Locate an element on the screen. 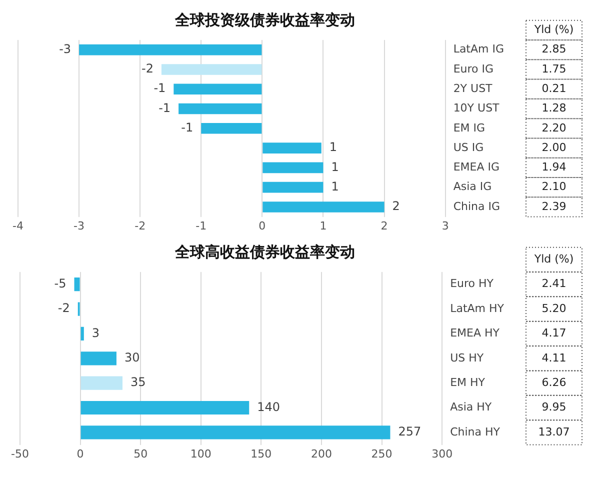 The image size is (600, 480). y-tick-label: EMEA HY is located at coordinates (475, 333).